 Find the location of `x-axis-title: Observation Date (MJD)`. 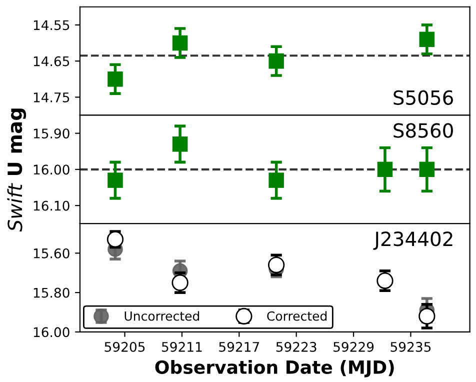

x-axis-title: Observation Date (MJD) is located at coordinates (274, 369).